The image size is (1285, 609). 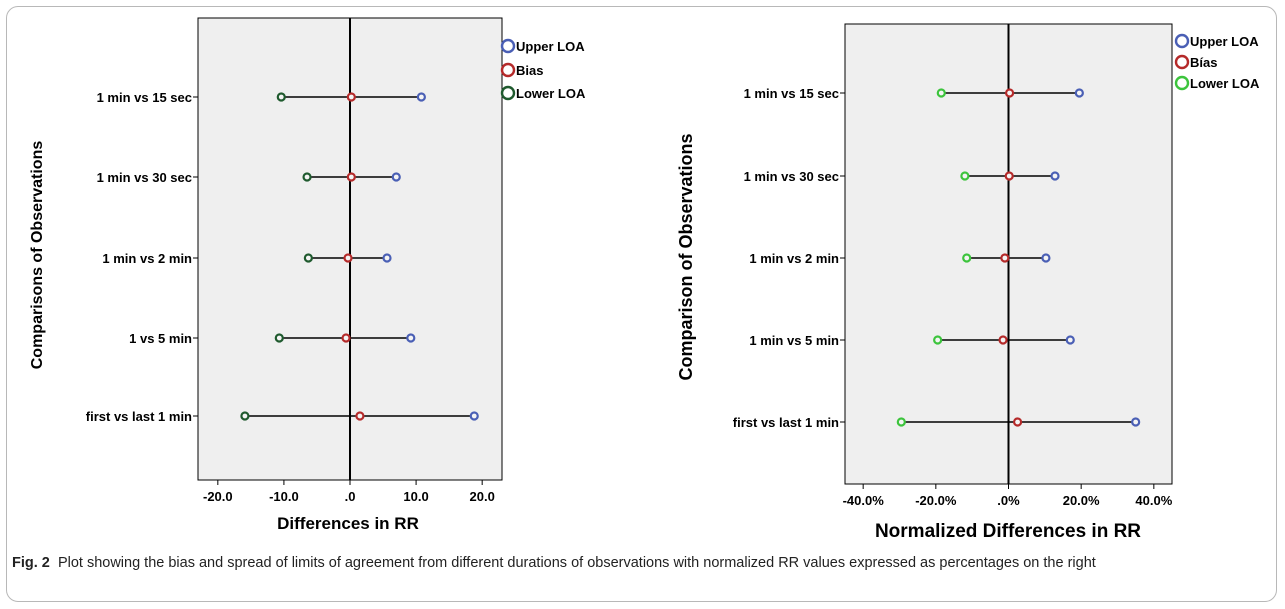 What do you see at coordinates (144, 177) in the screenshot?
I see `left-y-tick-label: 1 min vs 30 sec` at bounding box center [144, 177].